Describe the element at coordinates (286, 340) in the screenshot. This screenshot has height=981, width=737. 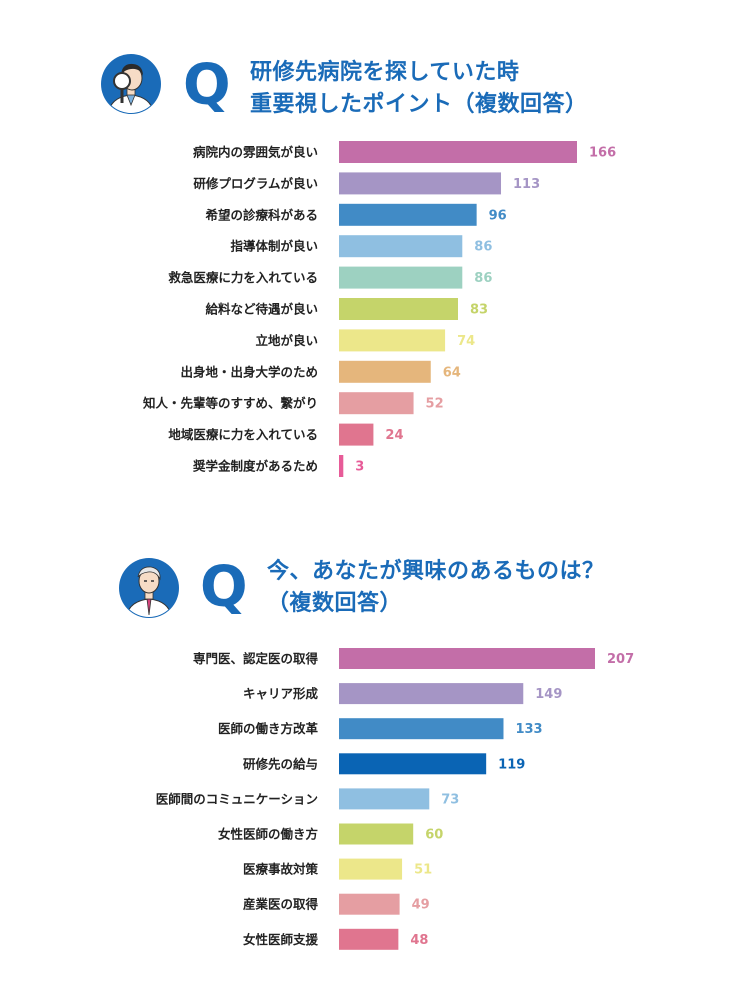
I see `category-label: 立地が良い` at that location.